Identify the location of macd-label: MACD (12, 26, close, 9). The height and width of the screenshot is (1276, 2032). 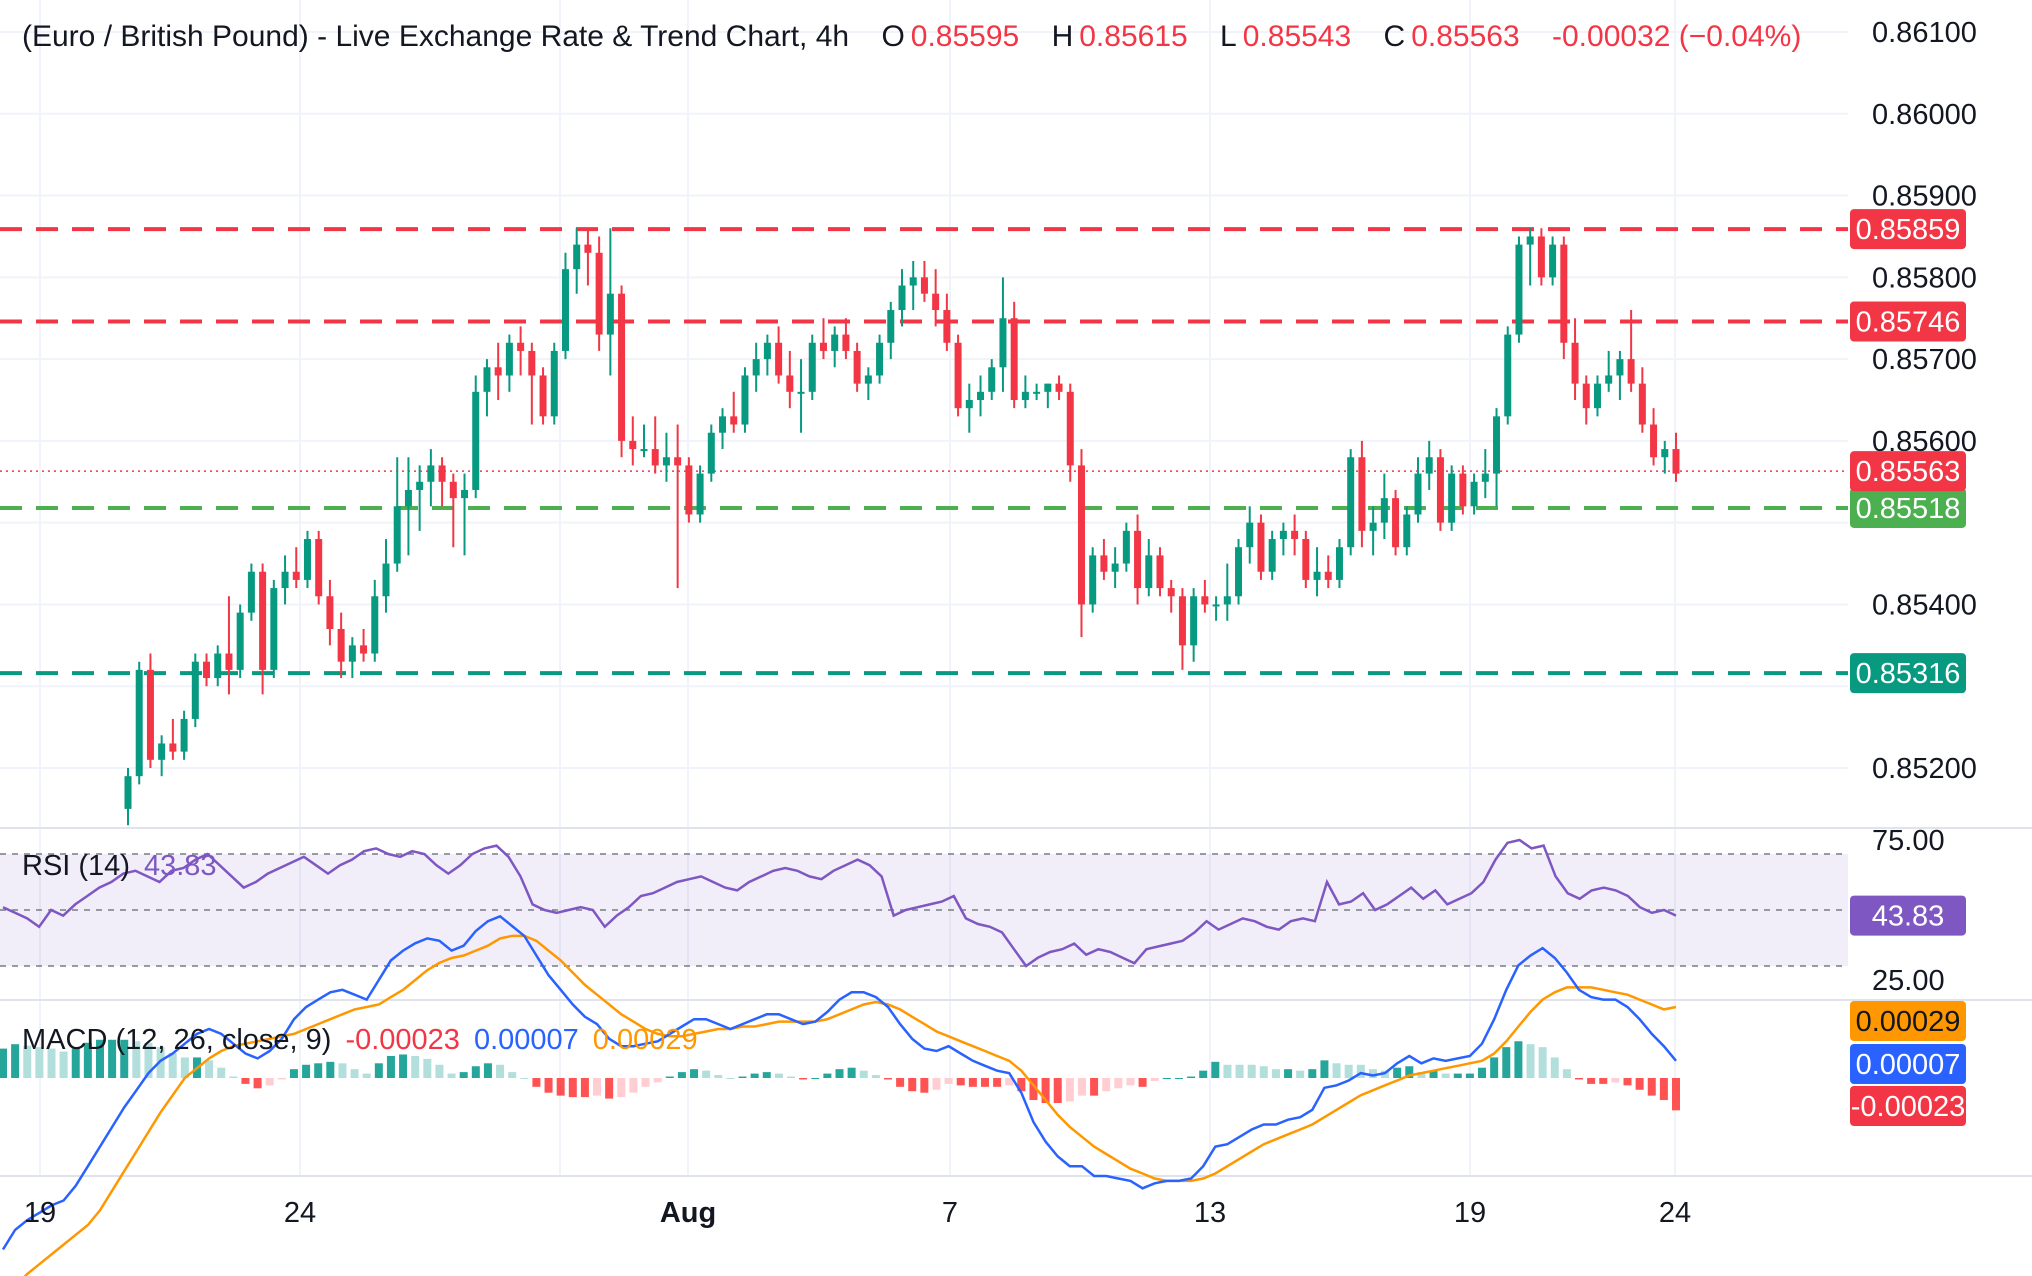
(177, 1040).